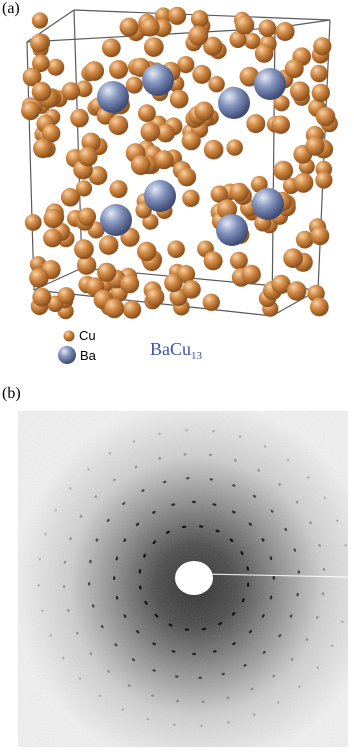 The height and width of the screenshot is (752, 354). What do you see at coordinates (69, 335) in the screenshot?
I see `cu-atom-icon` at bounding box center [69, 335].